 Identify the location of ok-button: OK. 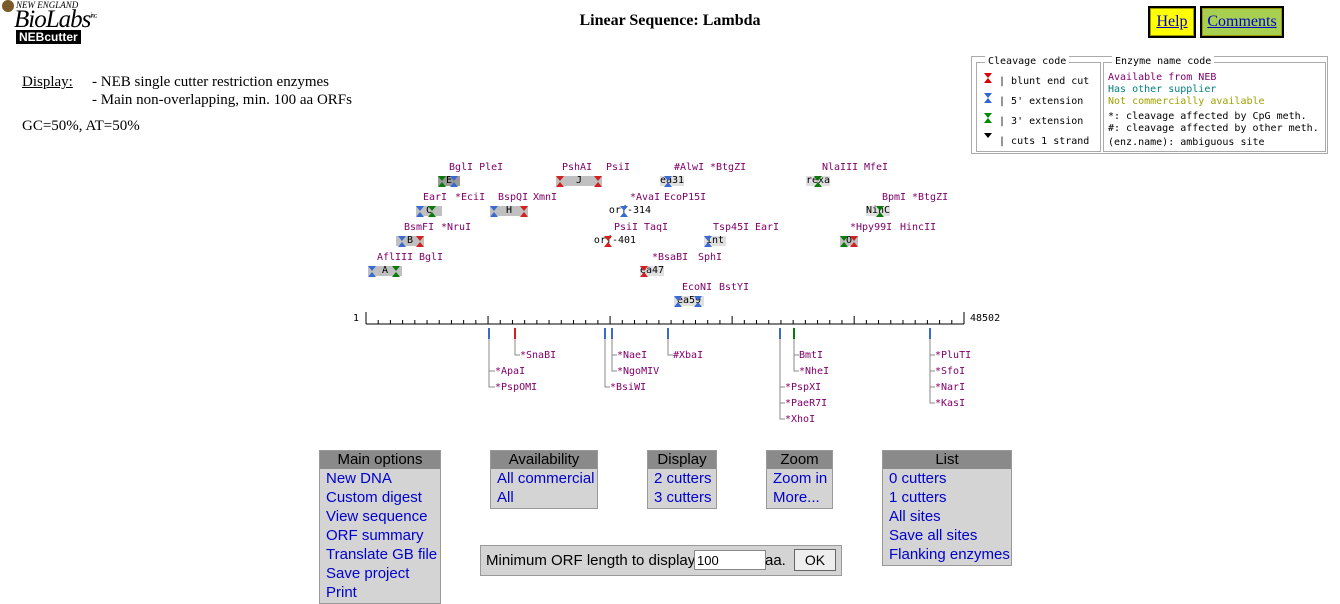
(815, 560).